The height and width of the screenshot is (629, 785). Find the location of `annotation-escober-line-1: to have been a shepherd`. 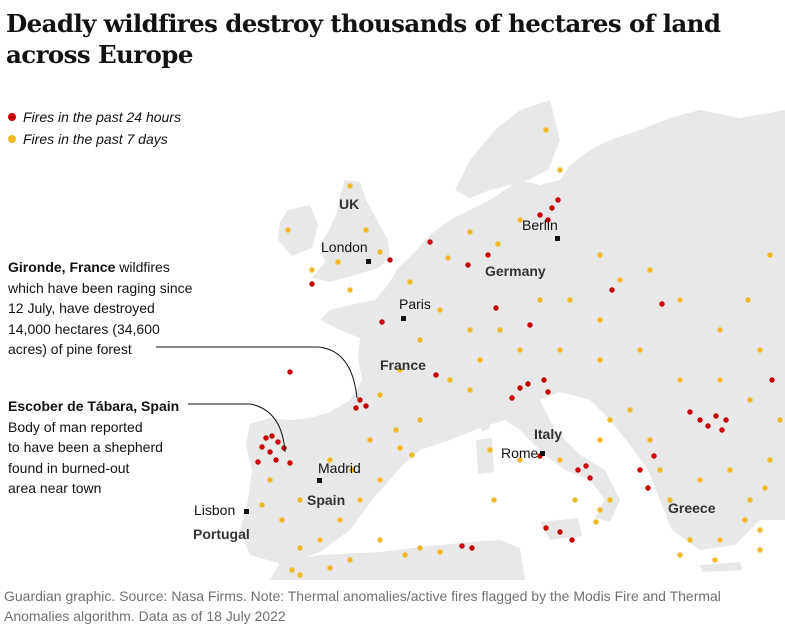

annotation-escober-line-1: to have been a shepherd is located at coordinates (85, 447).